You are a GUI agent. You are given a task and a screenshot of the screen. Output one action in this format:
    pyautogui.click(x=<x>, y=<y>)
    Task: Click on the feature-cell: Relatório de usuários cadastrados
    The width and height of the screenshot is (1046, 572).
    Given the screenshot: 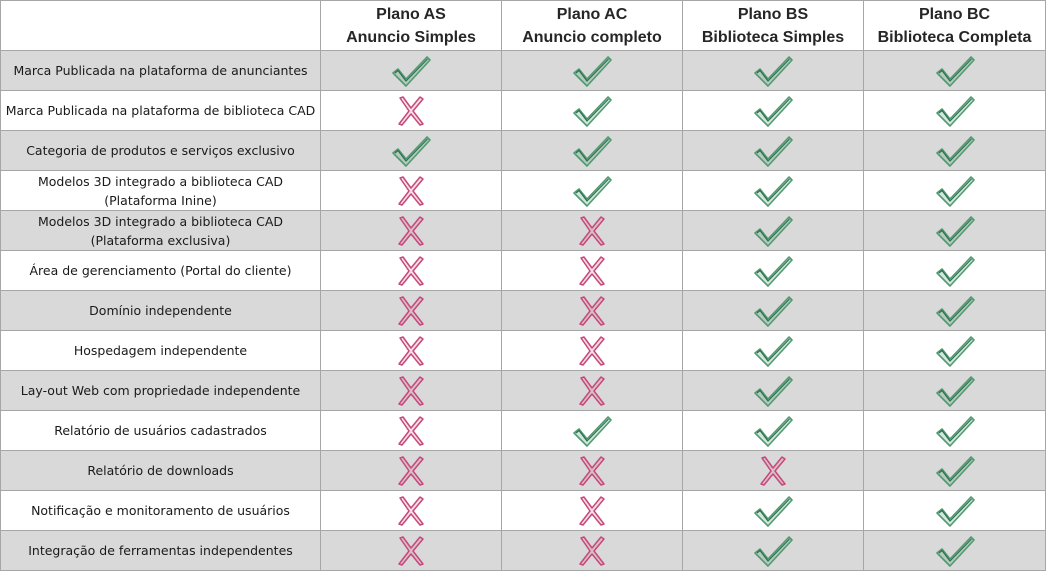 What is the action you would take?
    pyautogui.click(x=160, y=430)
    